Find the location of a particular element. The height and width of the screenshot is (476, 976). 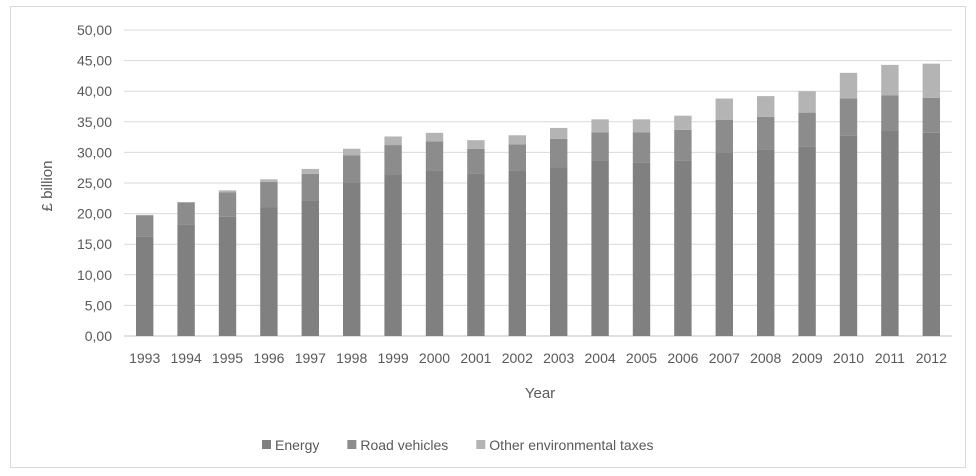

y-tick-label: 40,00 is located at coordinates (94, 91).